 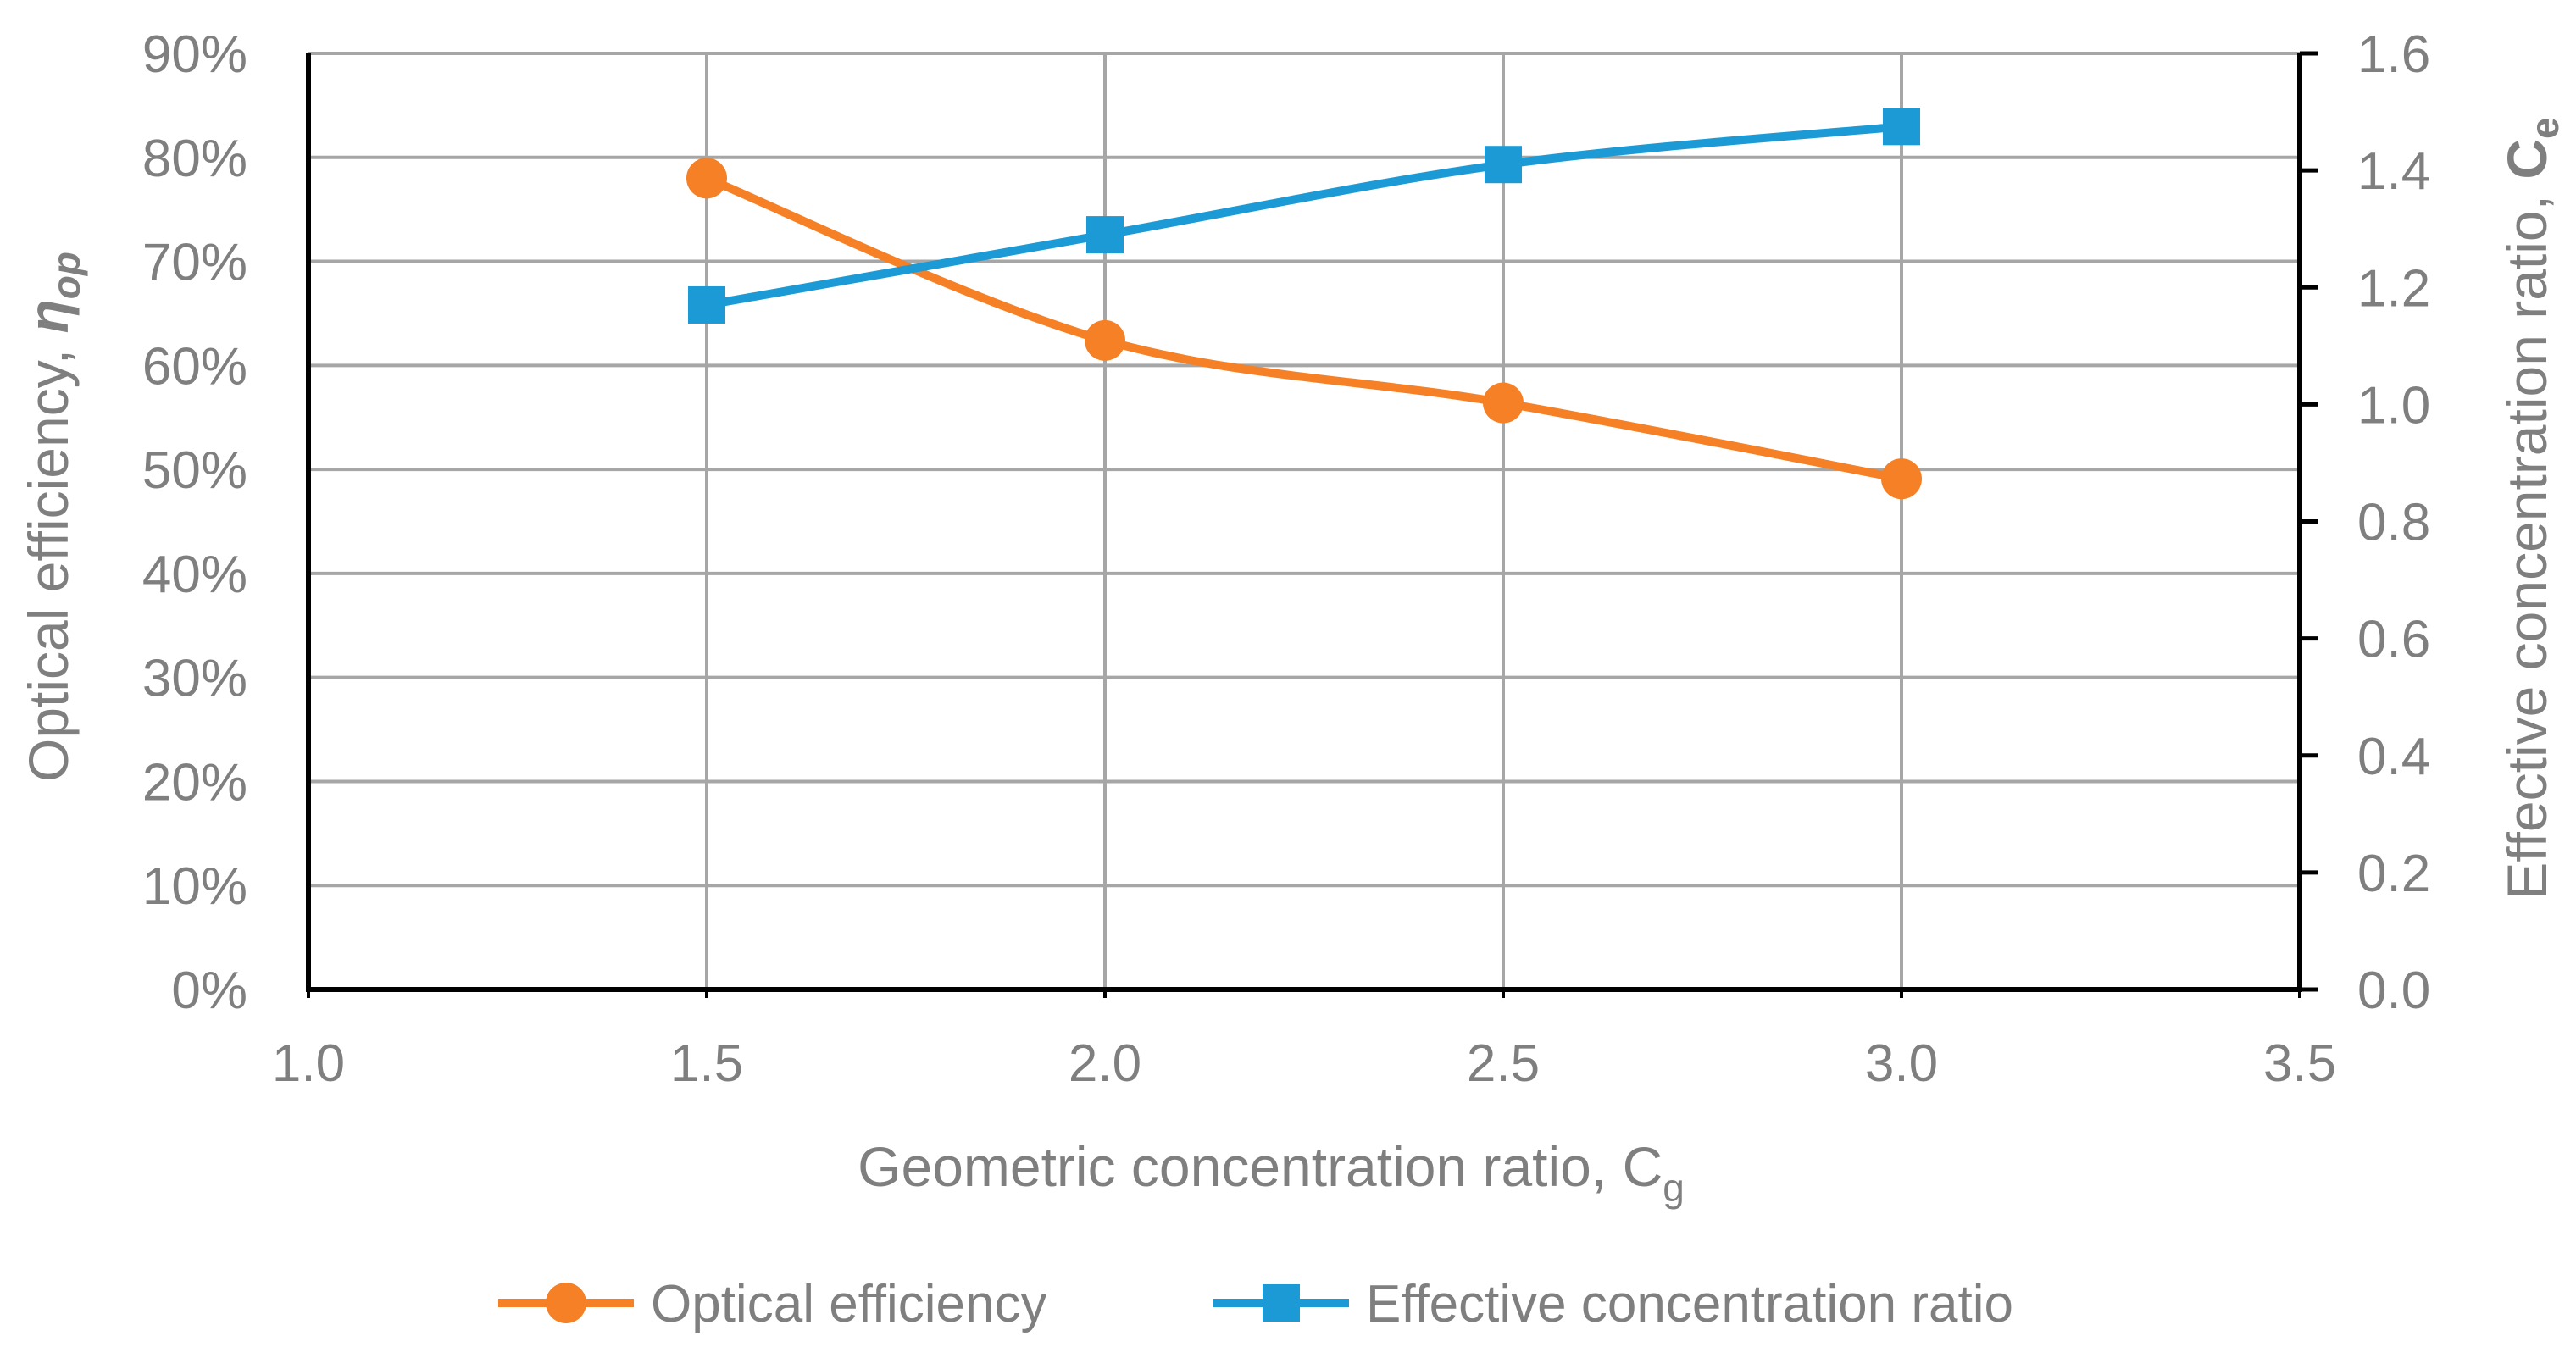 I want to click on y-left-tick-label-70%: 70%, so click(x=194, y=263).